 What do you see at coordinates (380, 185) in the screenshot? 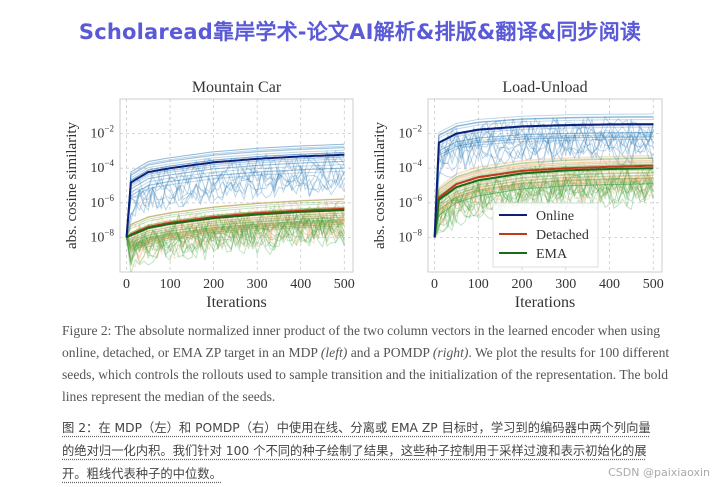
I see `y-axis-label: abs. cosine similarity` at bounding box center [380, 185].